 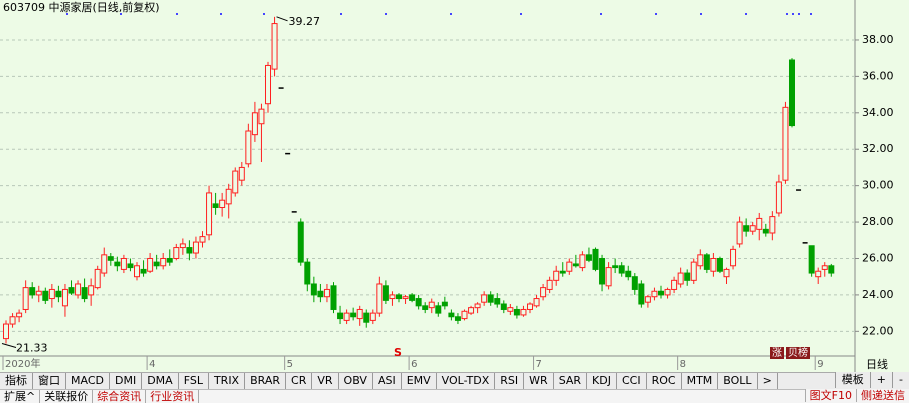 What do you see at coordinates (356, 381) in the screenshot?
I see `tab: OBV` at bounding box center [356, 381].